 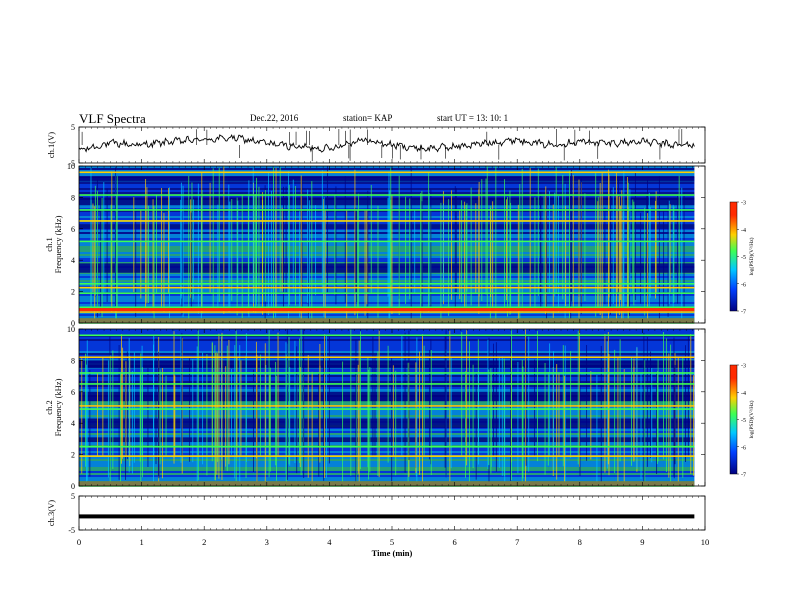 I want to click on dc-band, so click(x=387, y=320).